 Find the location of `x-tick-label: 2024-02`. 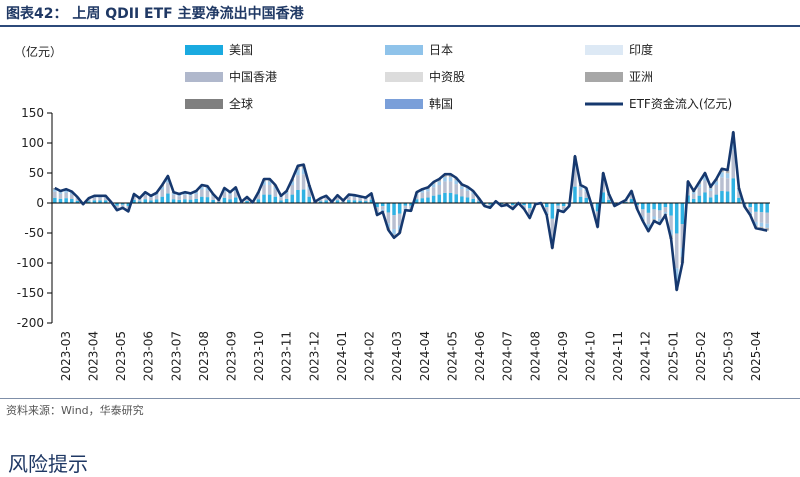

x-tick-label: 2024-02 is located at coordinates (370, 356).